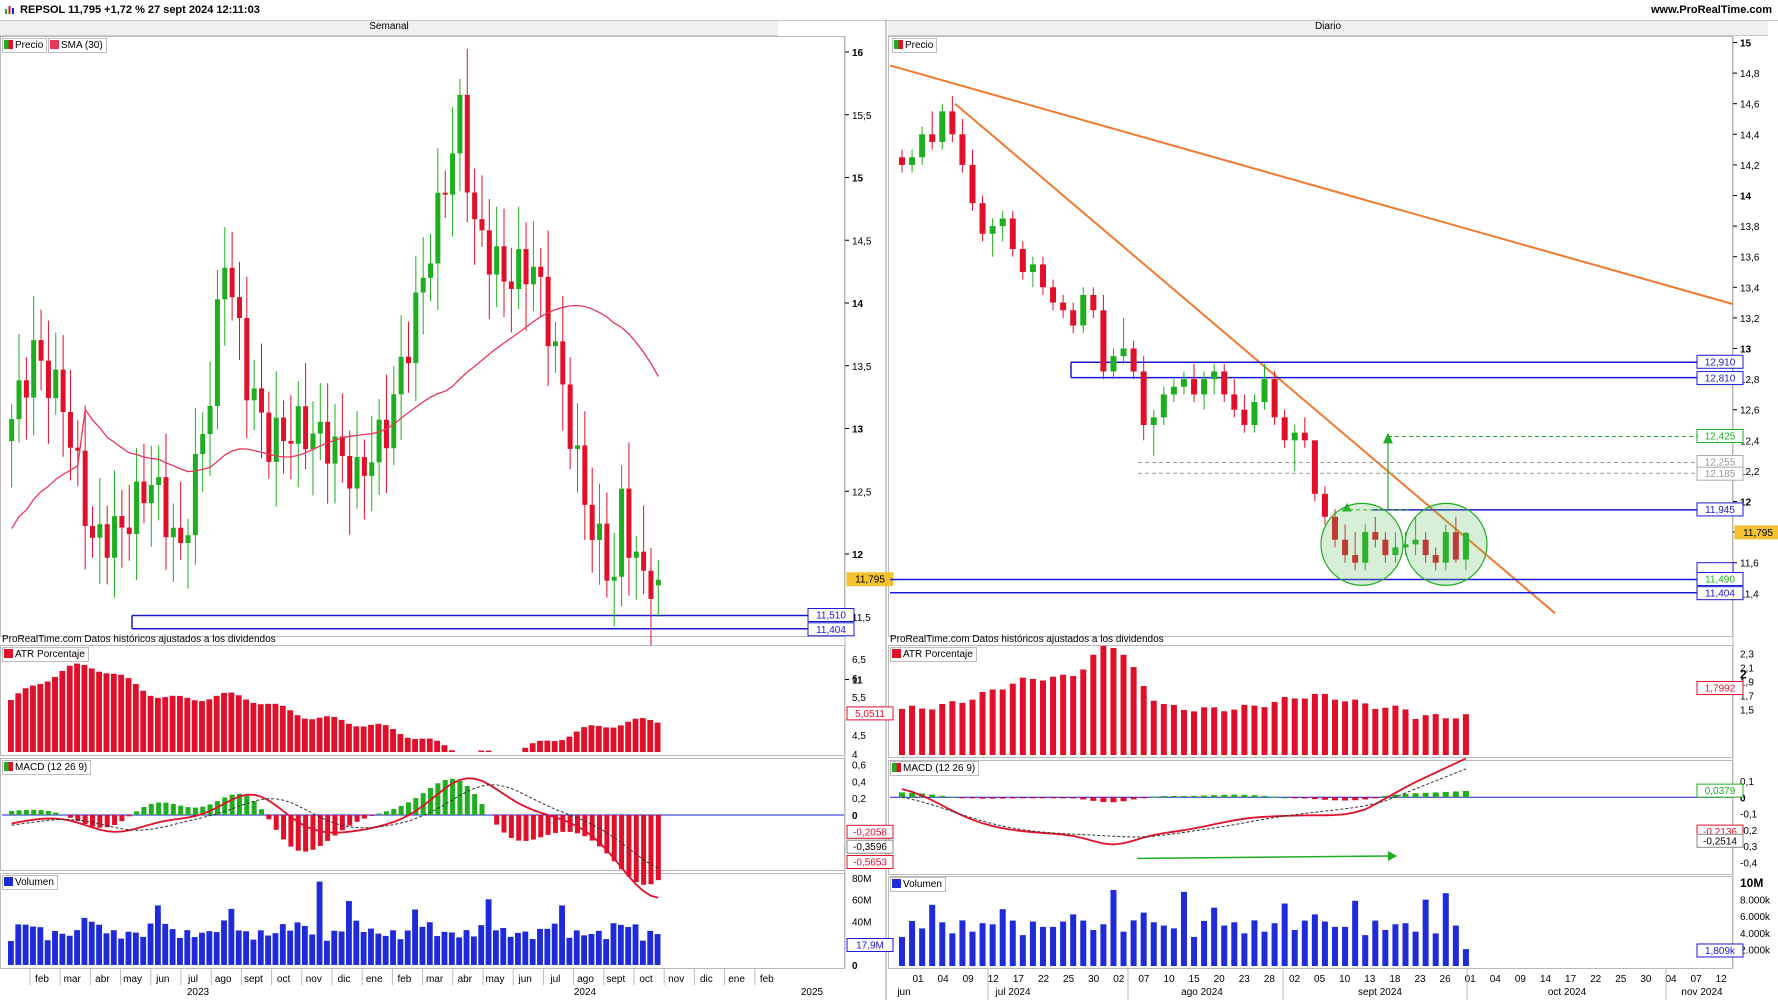  I want to click on left-tag-11510-box, so click(831, 614).